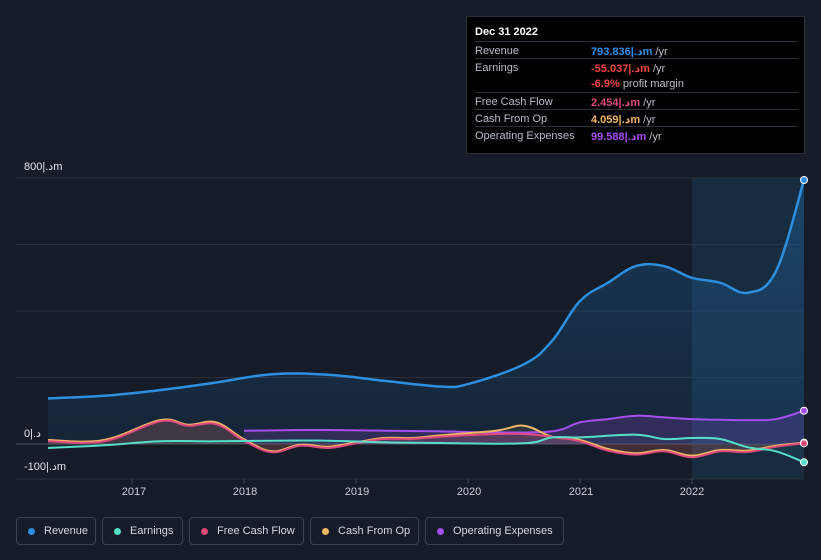  I want to click on legend-label: Free Cash Flow, so click(256, 531).